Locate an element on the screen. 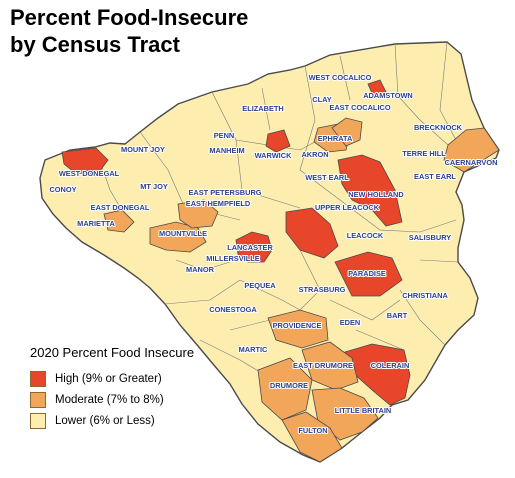 The image size is (515, 478). label-salisbury: SALISBURY is located at coordinates (430, 237).